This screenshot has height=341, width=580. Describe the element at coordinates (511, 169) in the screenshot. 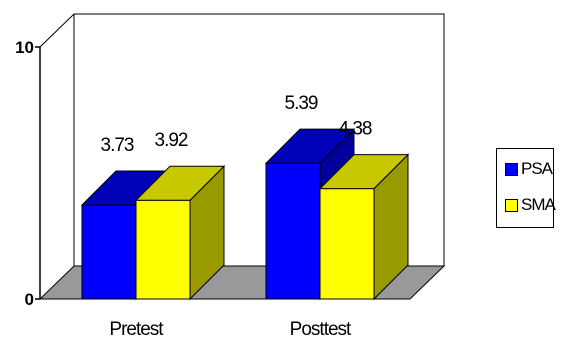

I see `legend-swatch-psa` at that location.